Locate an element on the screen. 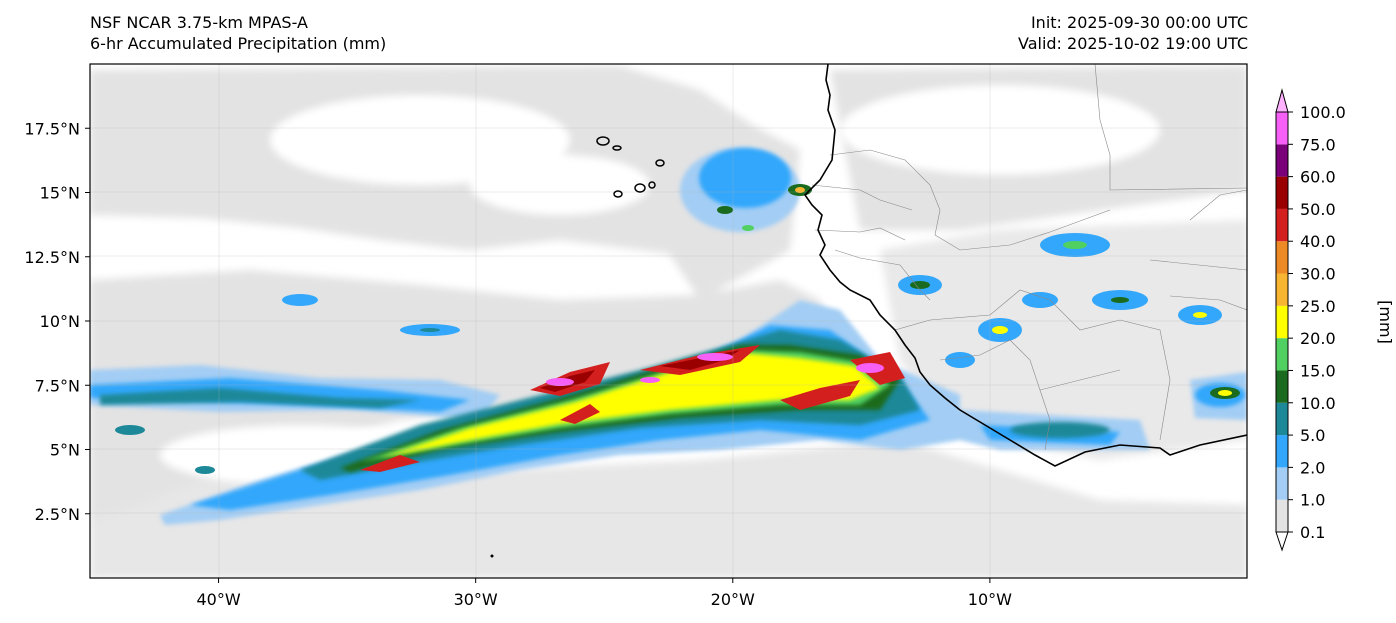  colorbar-tick-label: 20.0 is located at coordinates (1318, 338).